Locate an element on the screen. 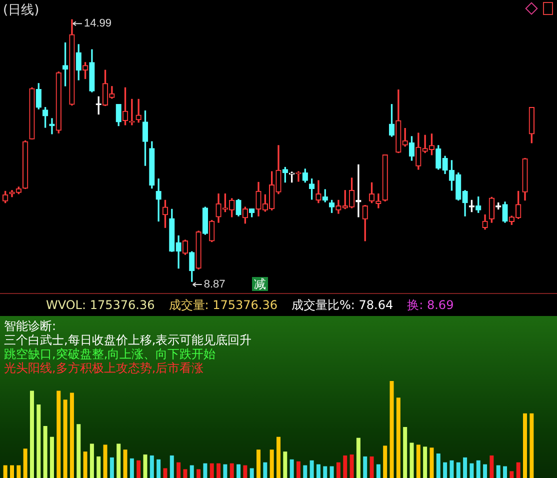  text: 智能诊断: is located at coordinates (31, 326).